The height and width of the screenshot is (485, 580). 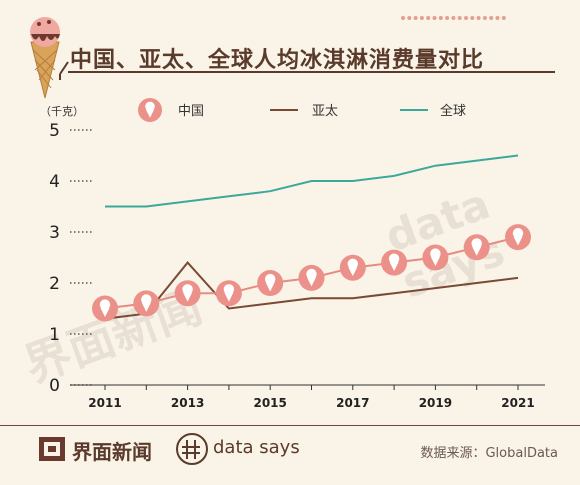 I want to click on brand-data-says: data says, so click(x=256, y=447).